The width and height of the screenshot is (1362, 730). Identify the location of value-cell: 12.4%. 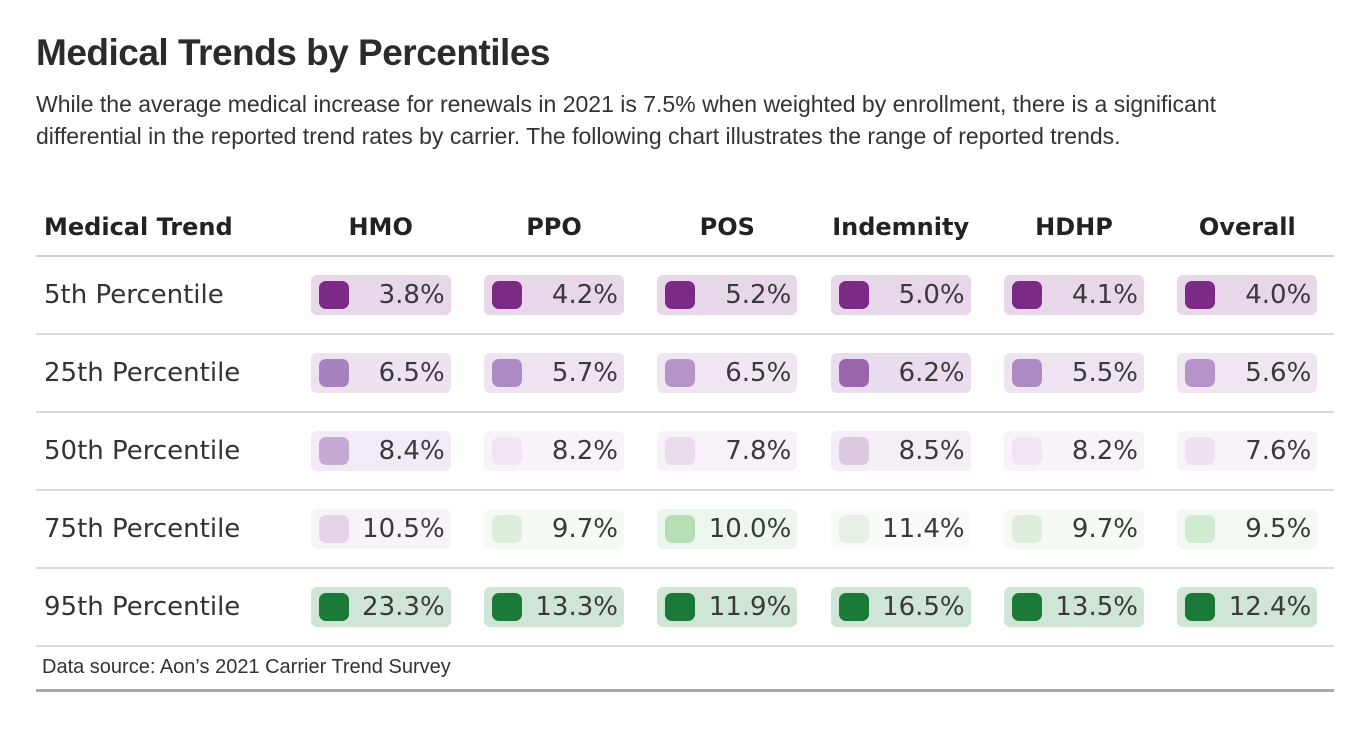
(1247, 607).